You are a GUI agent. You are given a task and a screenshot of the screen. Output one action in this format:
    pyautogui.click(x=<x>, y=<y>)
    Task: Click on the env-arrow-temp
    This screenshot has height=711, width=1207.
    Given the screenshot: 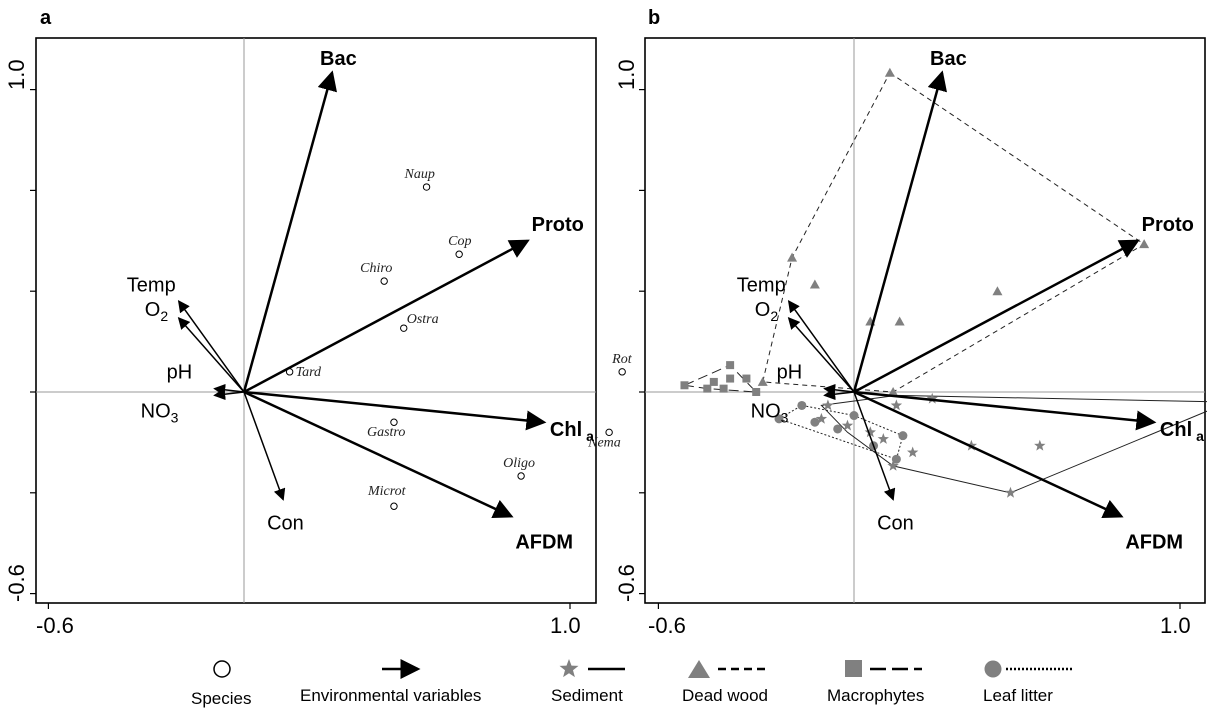 What is the action you would take?
    pyautogui.click(x=211, y=346)
    